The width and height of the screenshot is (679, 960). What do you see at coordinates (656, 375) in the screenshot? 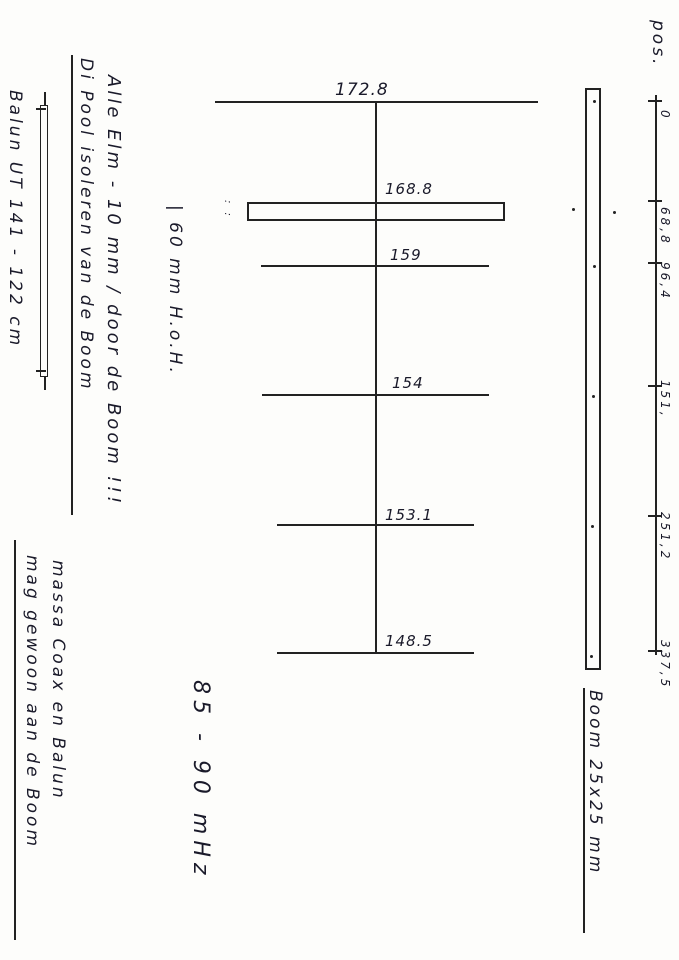
I see `position-scale-line` at bounding box center [656, 375].